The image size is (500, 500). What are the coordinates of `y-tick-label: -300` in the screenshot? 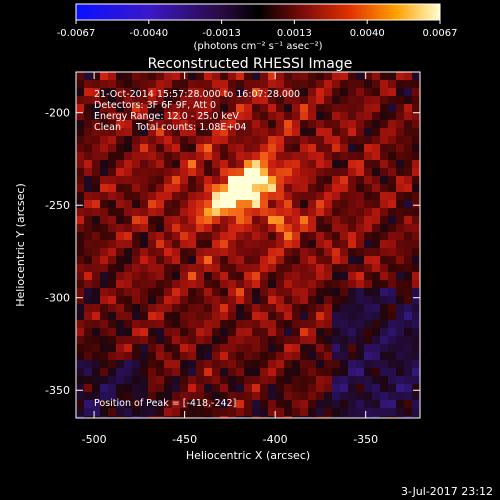 It's located at (57, 298).